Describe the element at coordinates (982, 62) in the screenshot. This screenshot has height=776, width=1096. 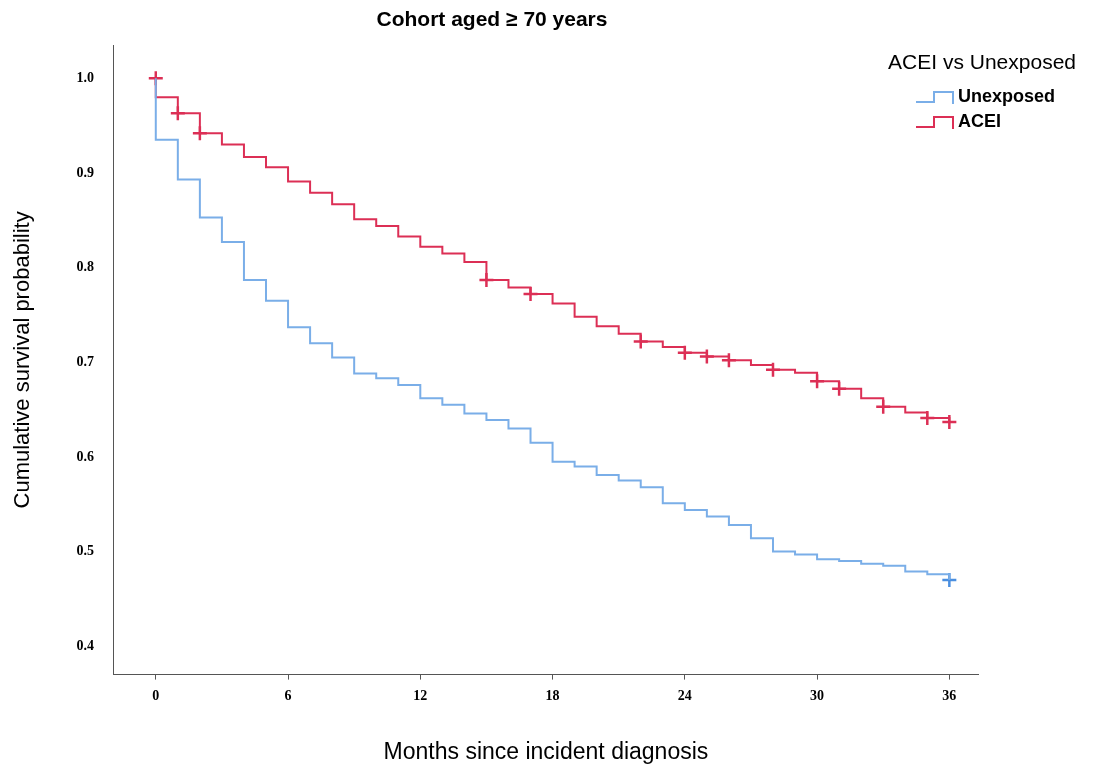
I see `legend-title: ACEI vs Unexposed` at that location.